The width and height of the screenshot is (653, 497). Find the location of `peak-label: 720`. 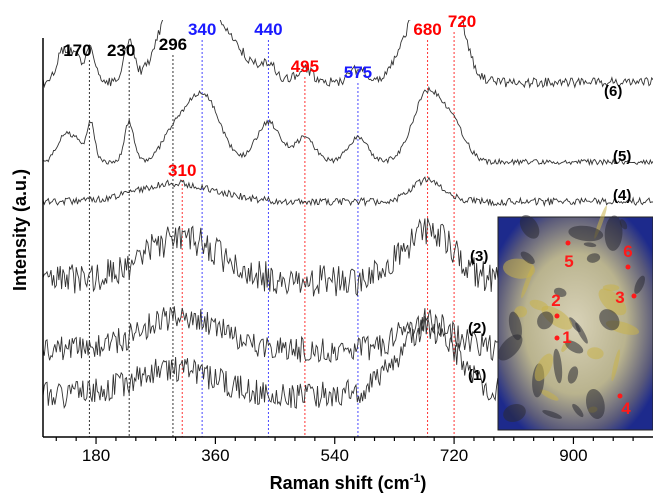

peak-label: 720 is located at coordinates (462, 21).